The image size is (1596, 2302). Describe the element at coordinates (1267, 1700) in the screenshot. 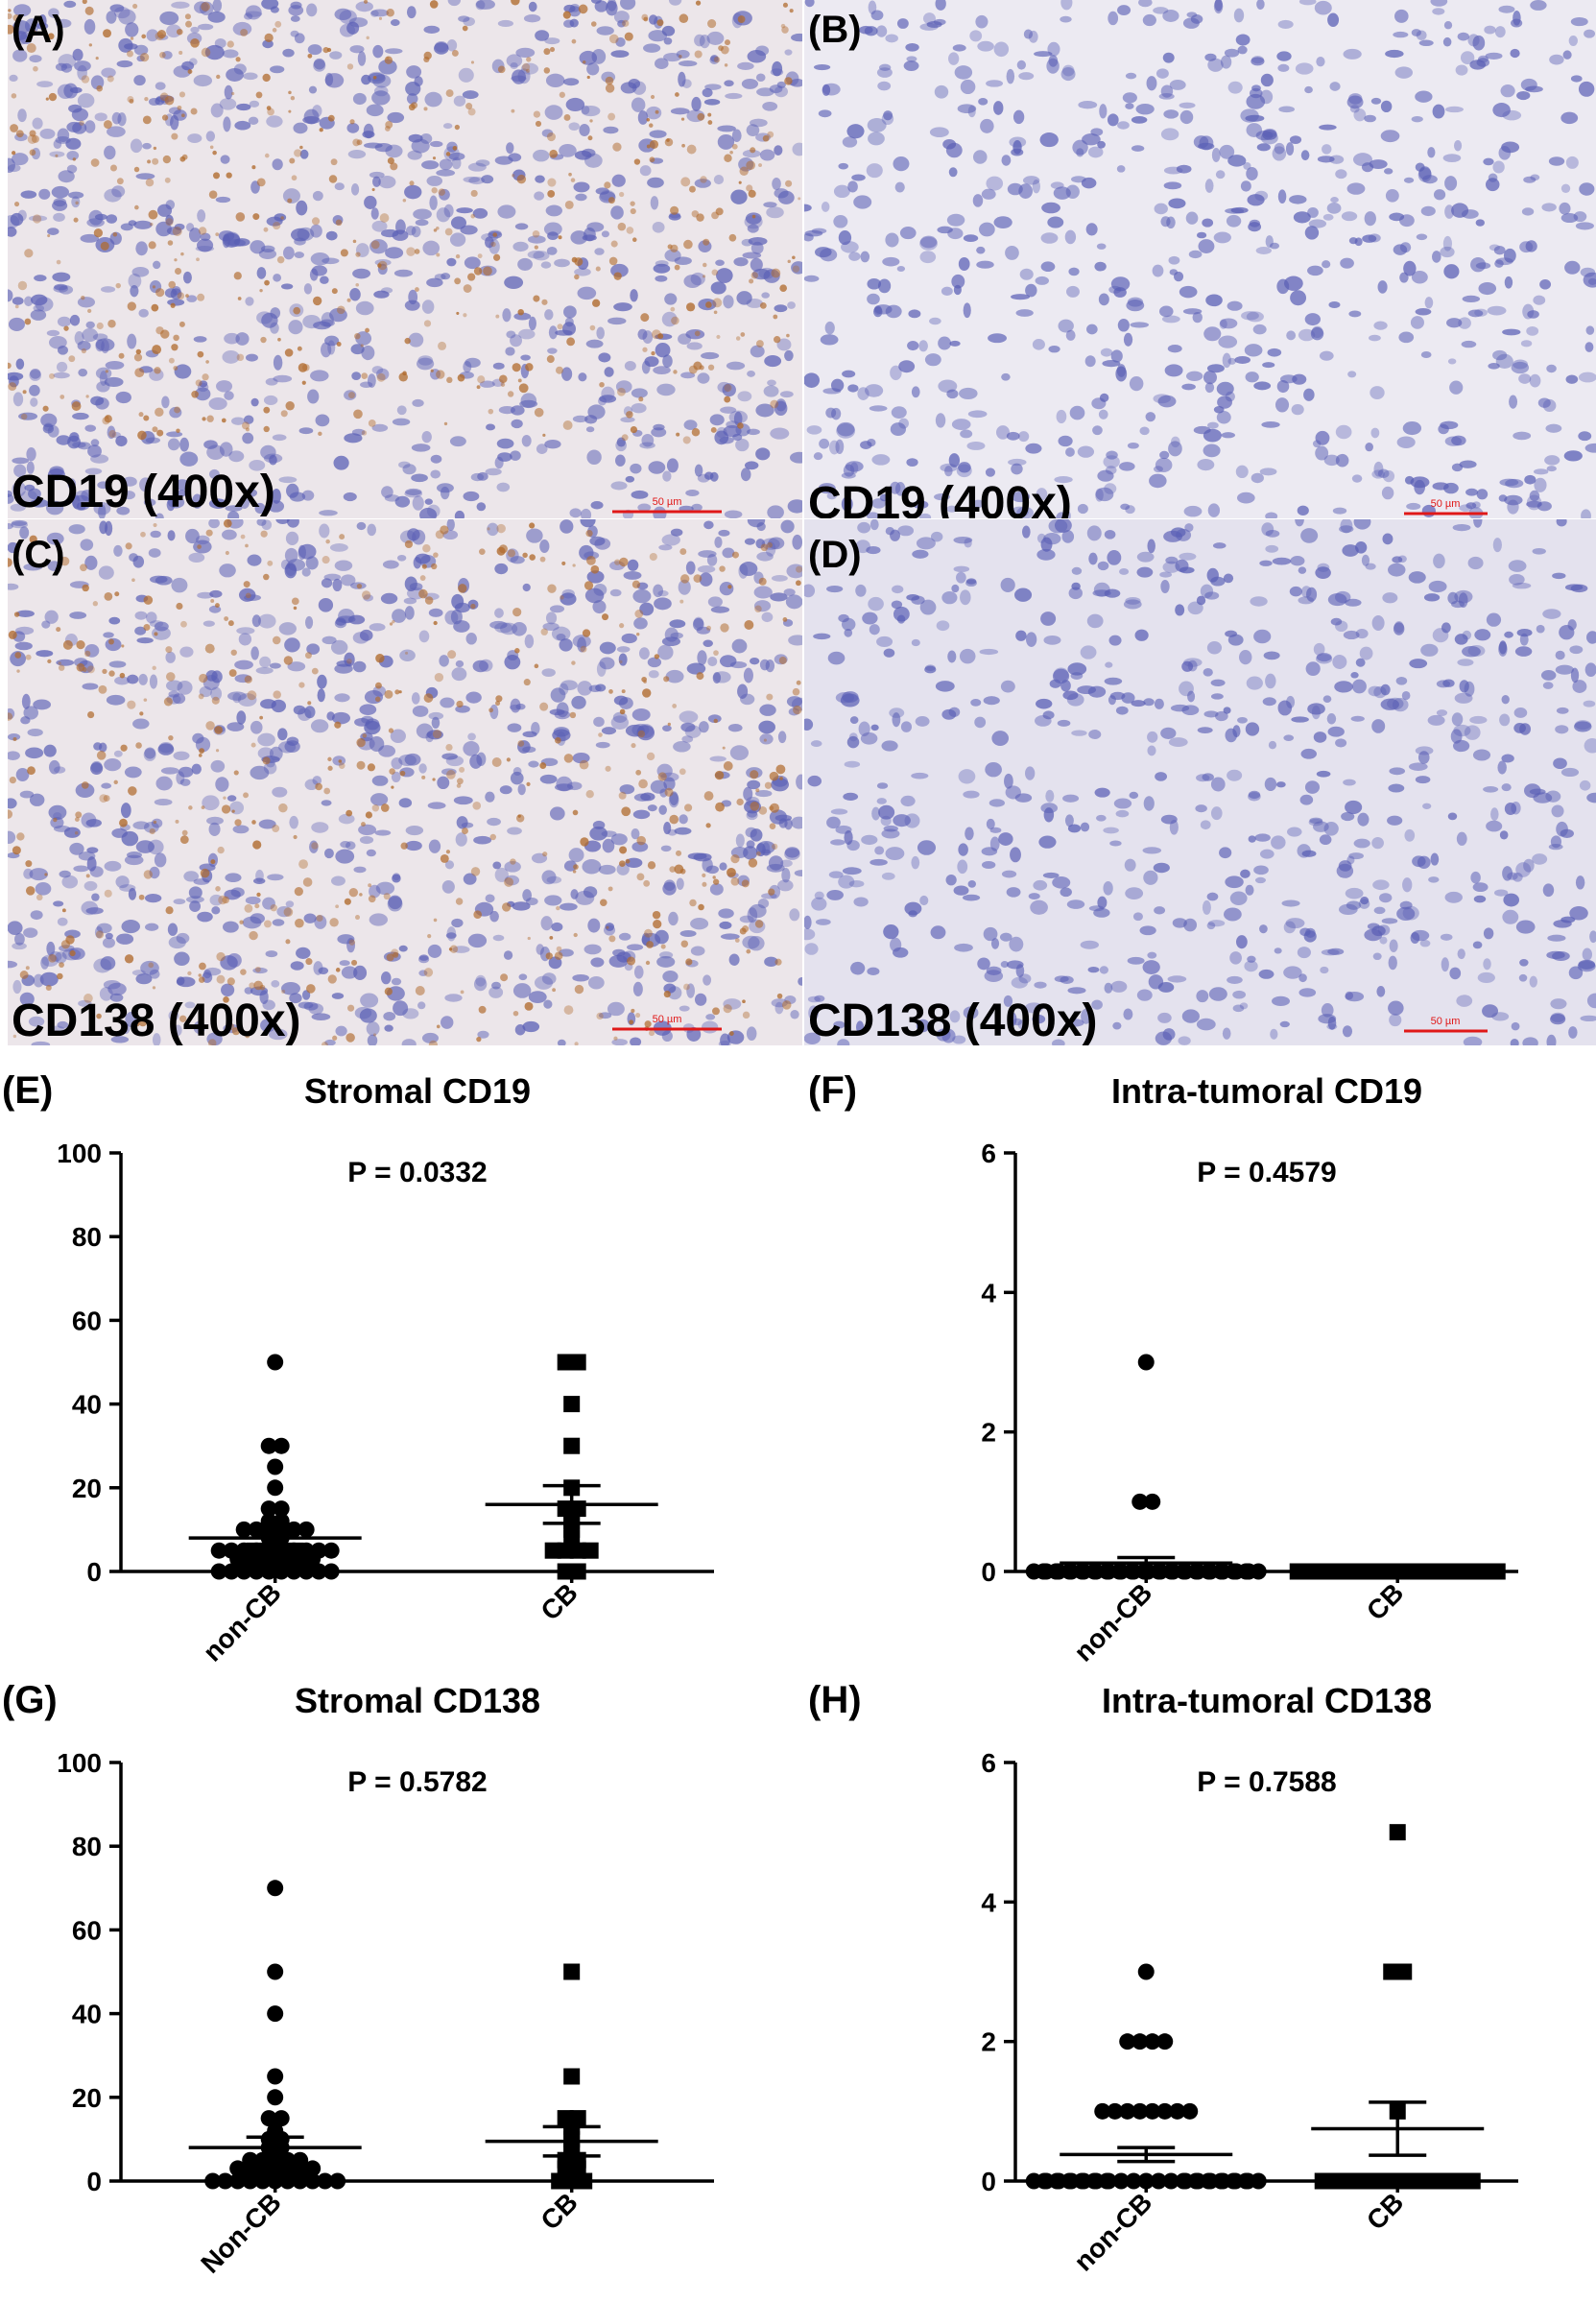

I see `chart-title: Intra-tumoral CD138` at that location.